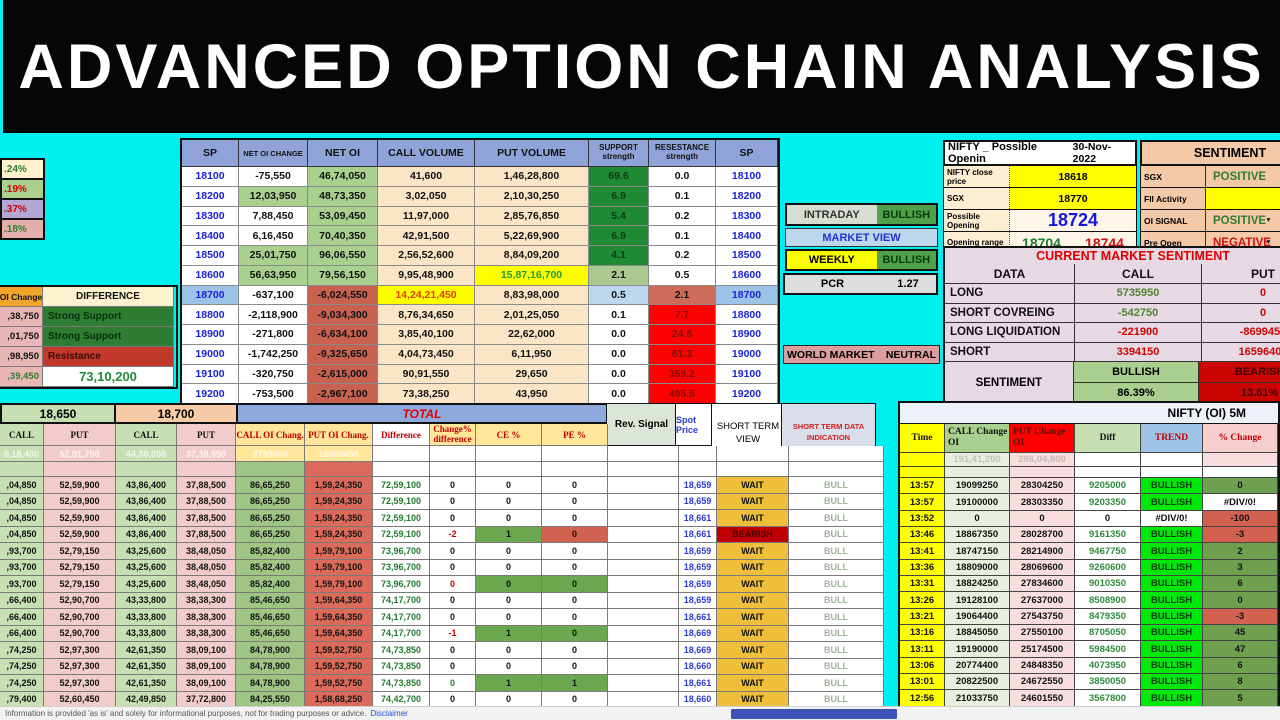  I want to click on option-chain-cell: 12,03,950, so click(273, 196).